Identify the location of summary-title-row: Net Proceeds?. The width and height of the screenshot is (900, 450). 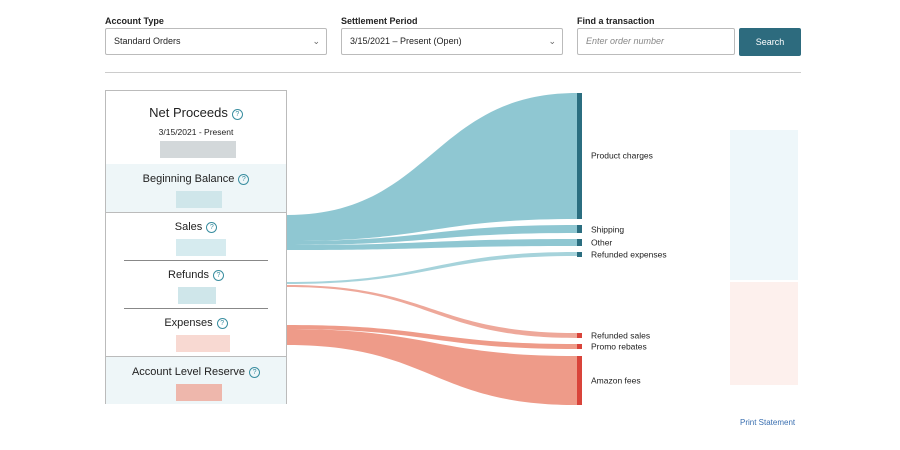
(196, 112).